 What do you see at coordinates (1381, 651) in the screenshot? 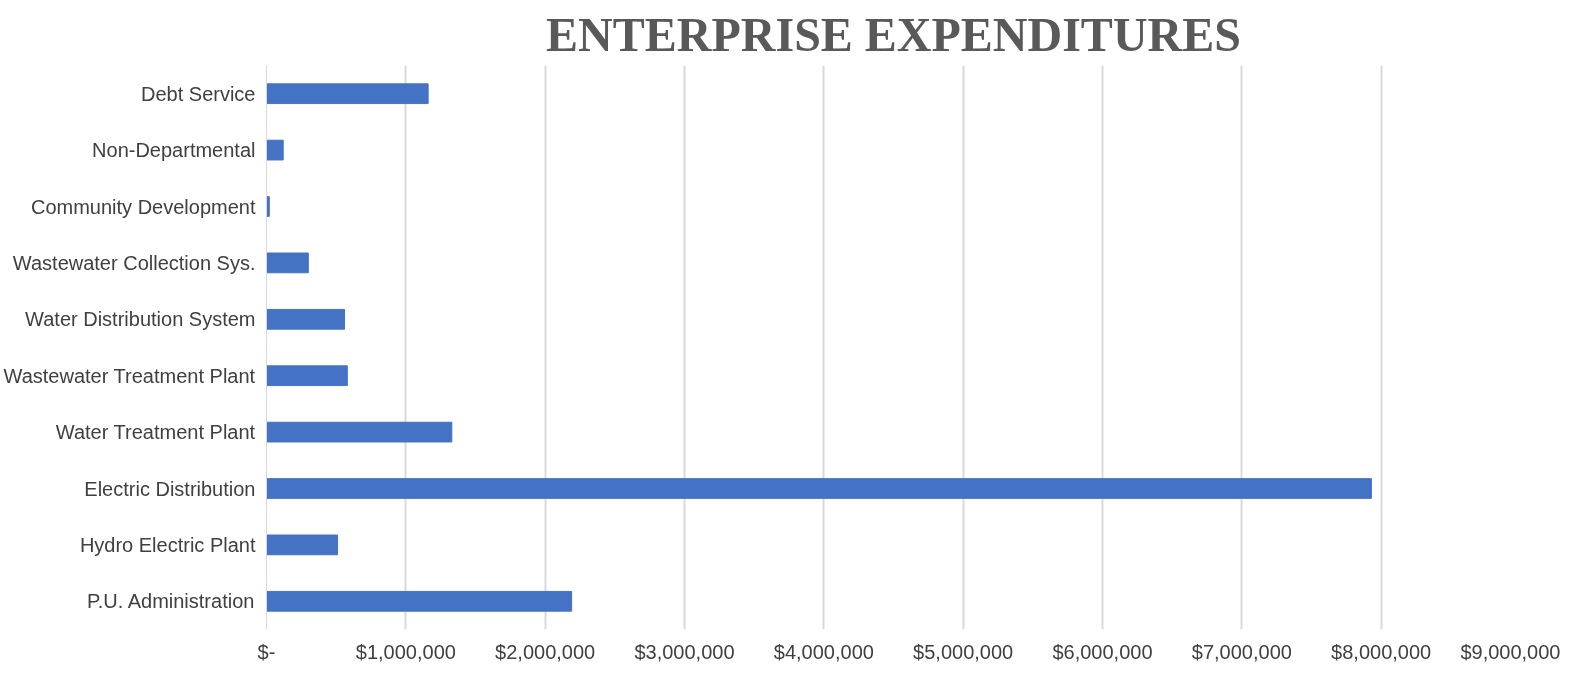
I see `x-tick-label: $8,000,000` at bounding box center [1381, 651].